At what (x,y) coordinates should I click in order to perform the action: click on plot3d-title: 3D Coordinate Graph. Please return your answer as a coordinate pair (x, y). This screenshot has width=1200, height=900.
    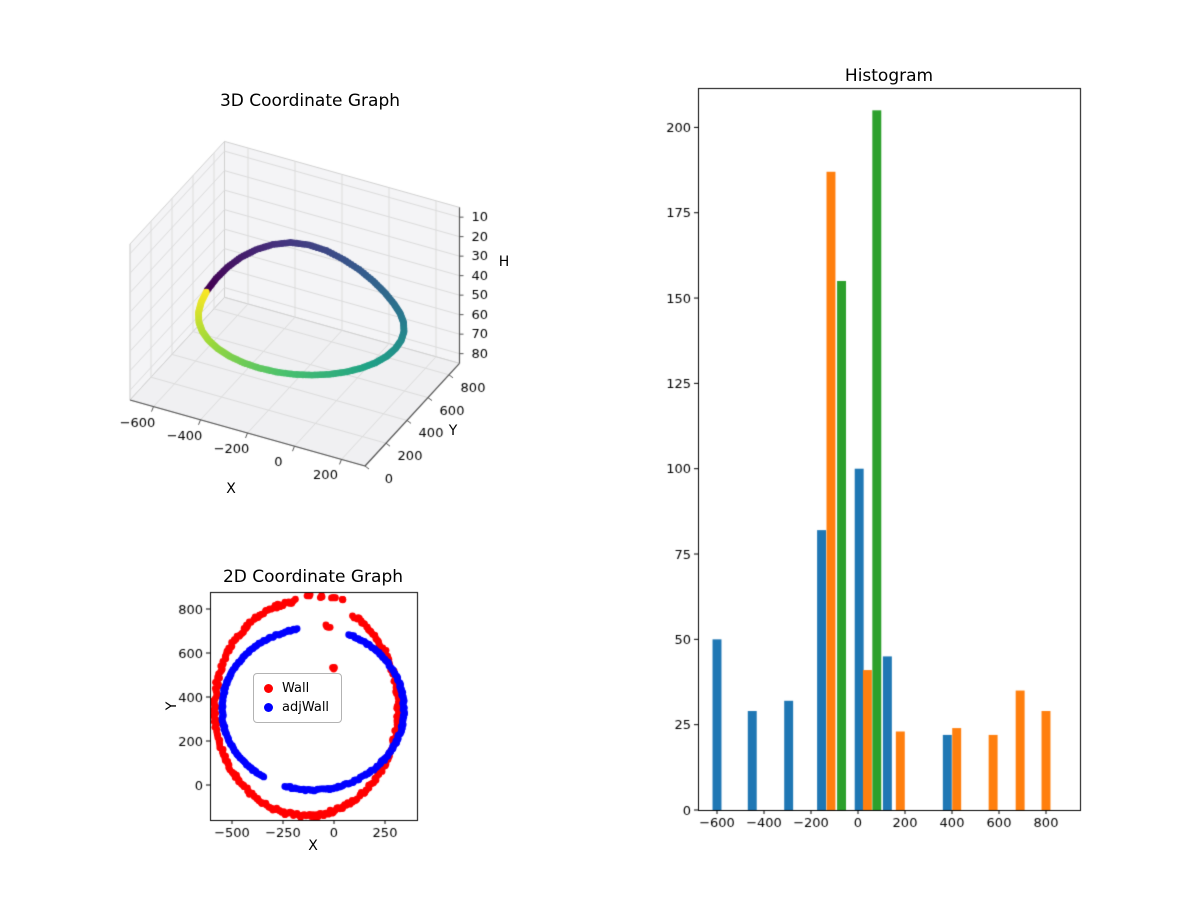
    Looking at the image, I should click on (310, 101).